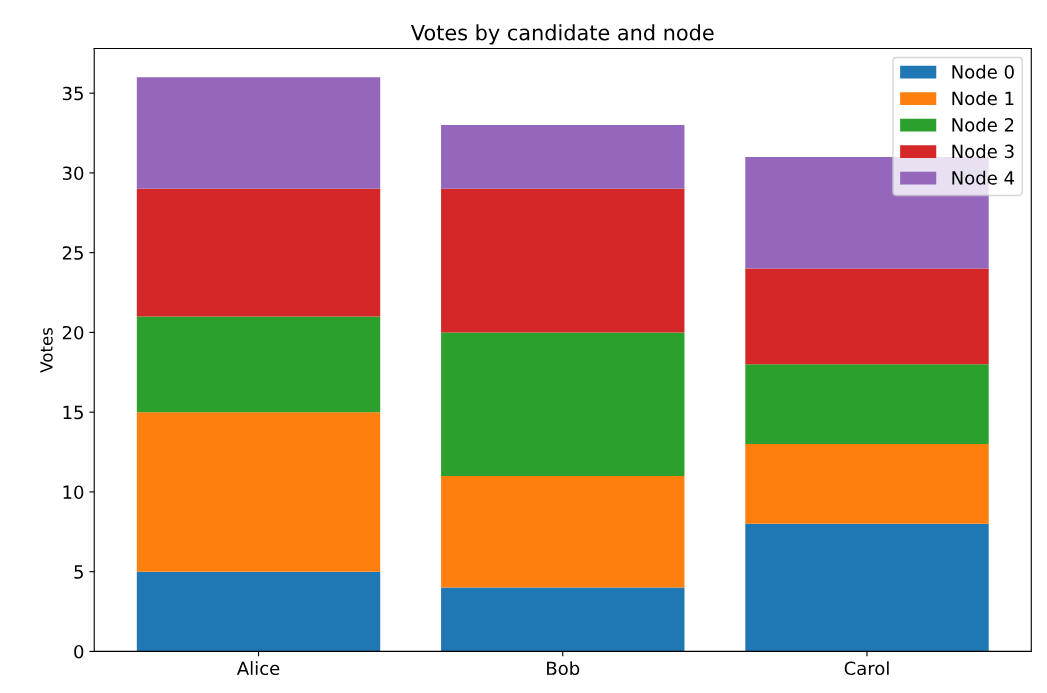  I want to click on legend-label: Node 1, so click(983, 98).